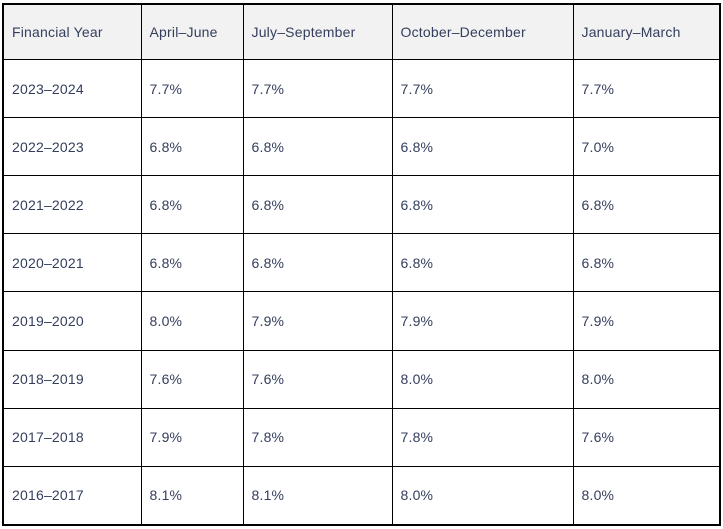  I want to click on header-cell-april-june: April–June, so click(192, 31).